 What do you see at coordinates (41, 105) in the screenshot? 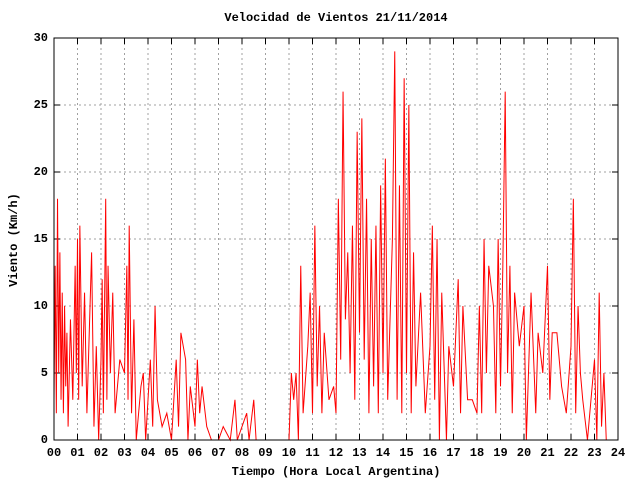
I see `y-tick-label: 25` at bounding box center [41, 105].